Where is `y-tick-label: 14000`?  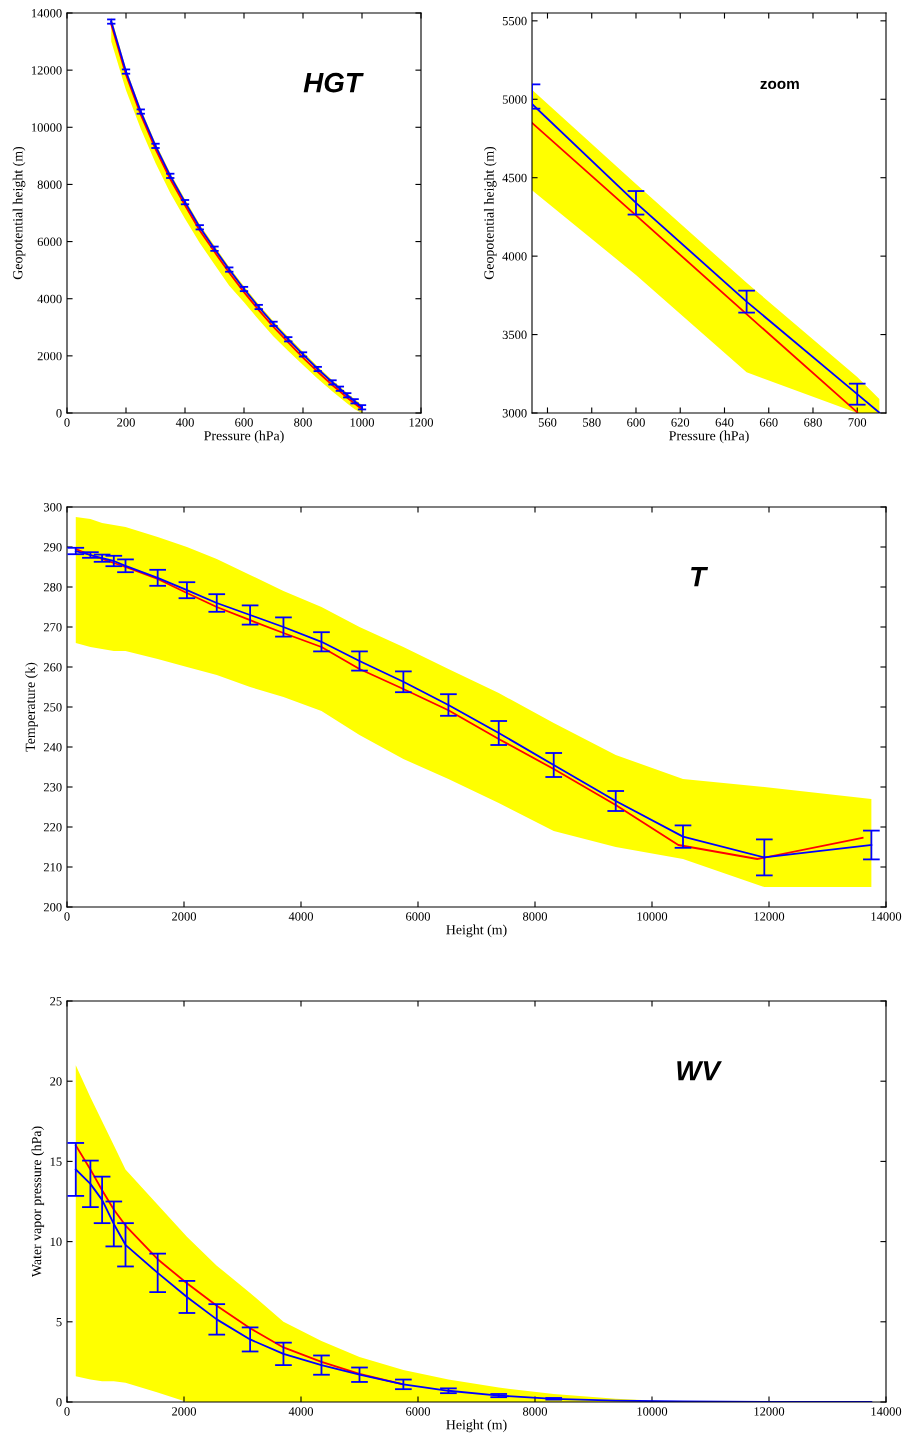
y-tick-label: 14000 is located at coordinates (46, 13).